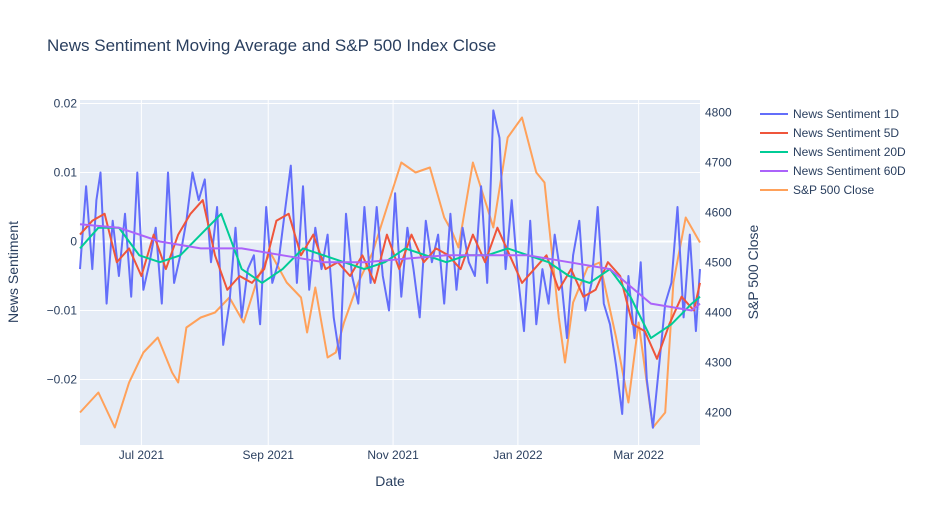  Describe the element at coordinates (718, 313) in the screenshot. I see `y2-tick-label: 4400` at that location.